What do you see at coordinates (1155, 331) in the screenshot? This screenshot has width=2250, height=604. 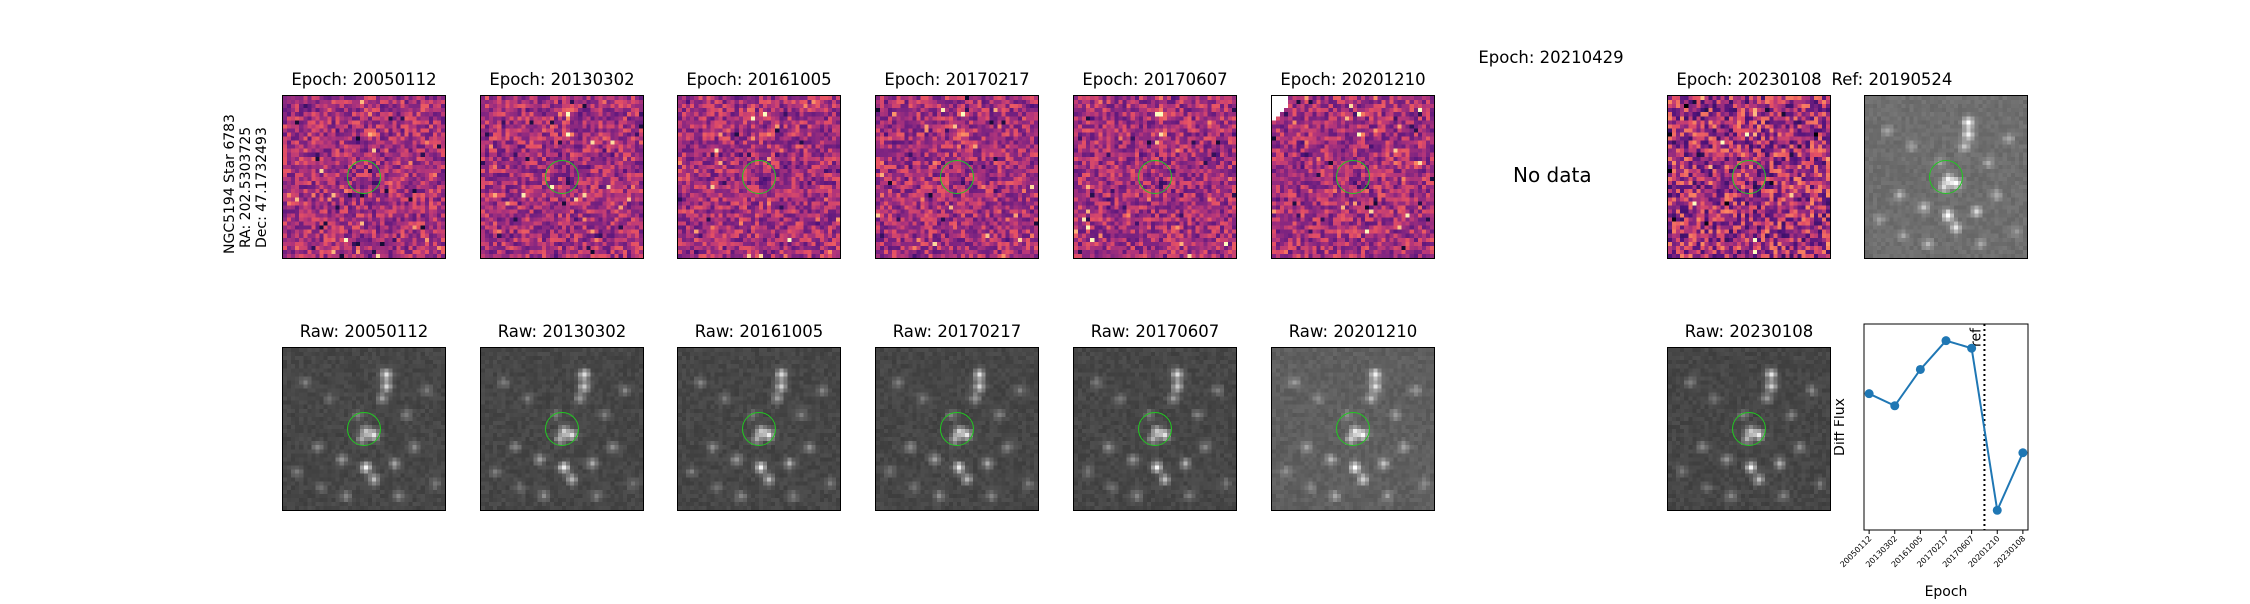 I see `raw-panel-title: Raw: 20170607` at bounding box center [1155, 331].